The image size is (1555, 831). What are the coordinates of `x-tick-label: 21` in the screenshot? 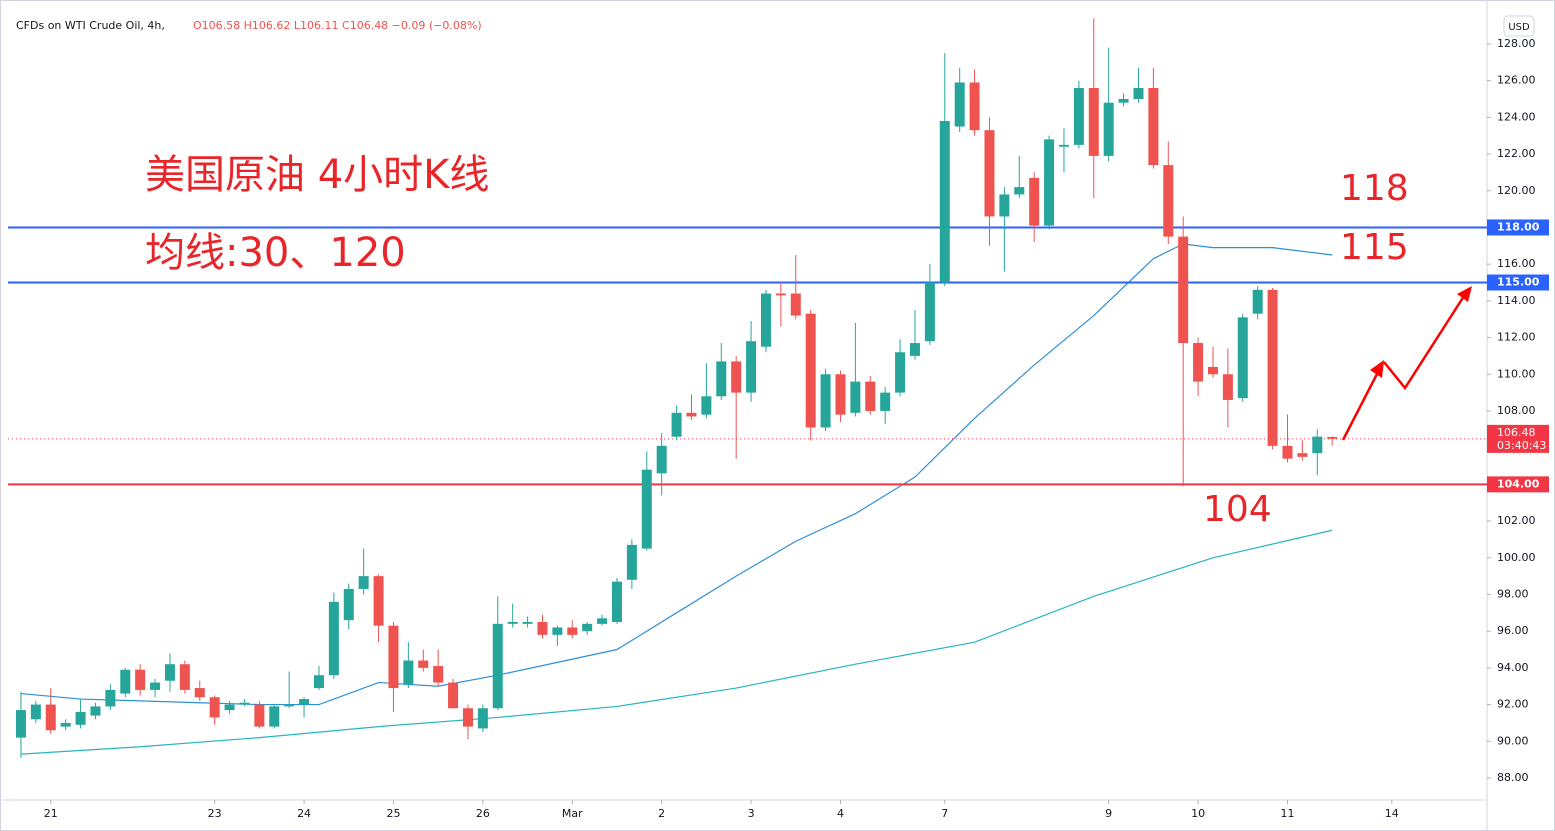 It's located at (51, 813).